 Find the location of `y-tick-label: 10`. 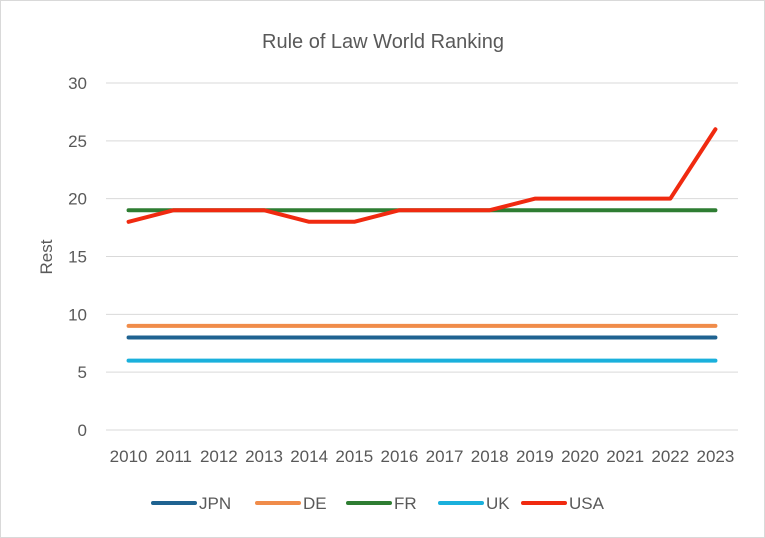

y-tick-label: 10 is located at coordinates (77, 314).